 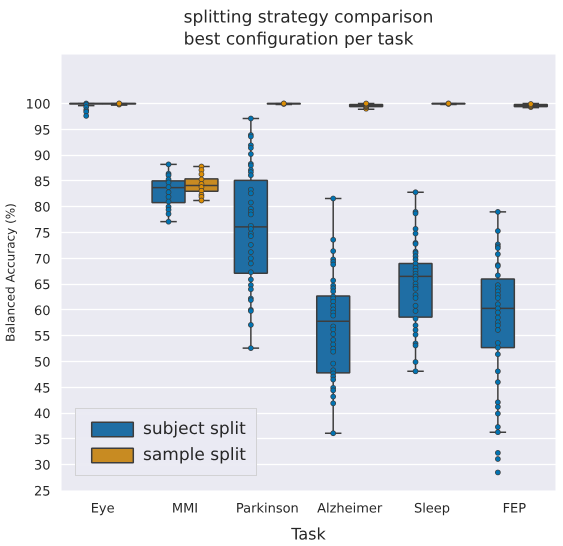 I want to click on y-tick-label: 45, so click(x=42, y=388).